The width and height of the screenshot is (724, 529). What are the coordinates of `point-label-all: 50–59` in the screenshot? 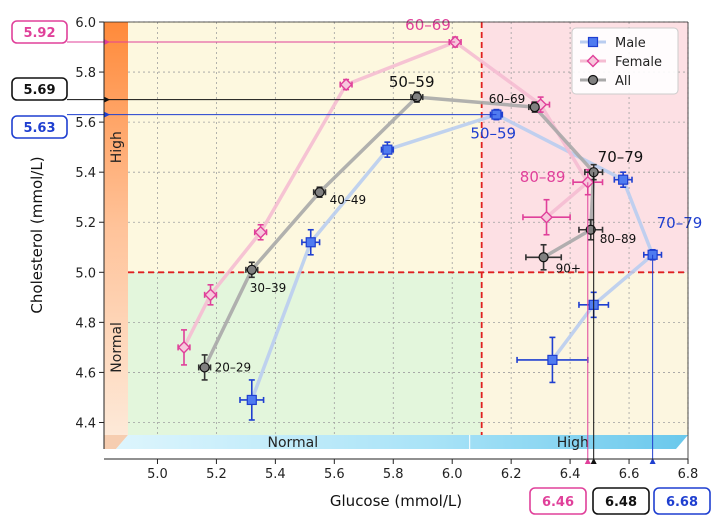 It's located at (412, 82).